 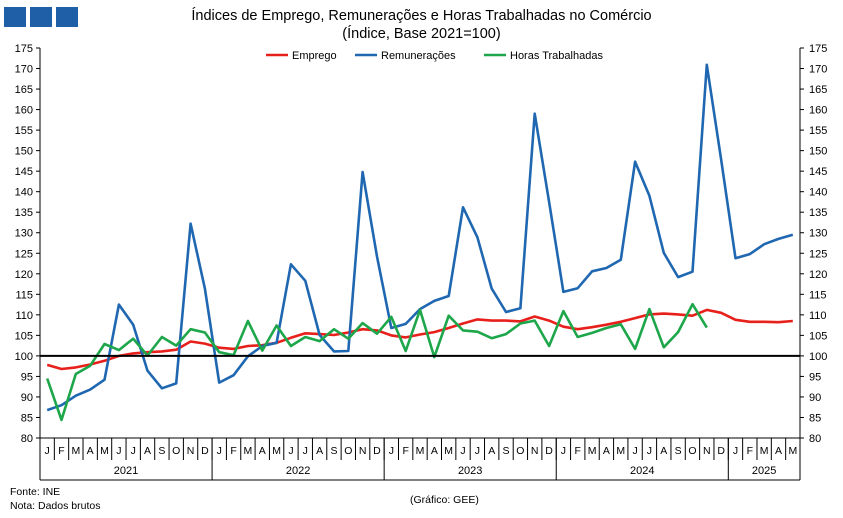 What do you see at coordinates (815, 398) in the screenshot?
I see `y-tick-label-right: 90` at bounding box center [815, 398].